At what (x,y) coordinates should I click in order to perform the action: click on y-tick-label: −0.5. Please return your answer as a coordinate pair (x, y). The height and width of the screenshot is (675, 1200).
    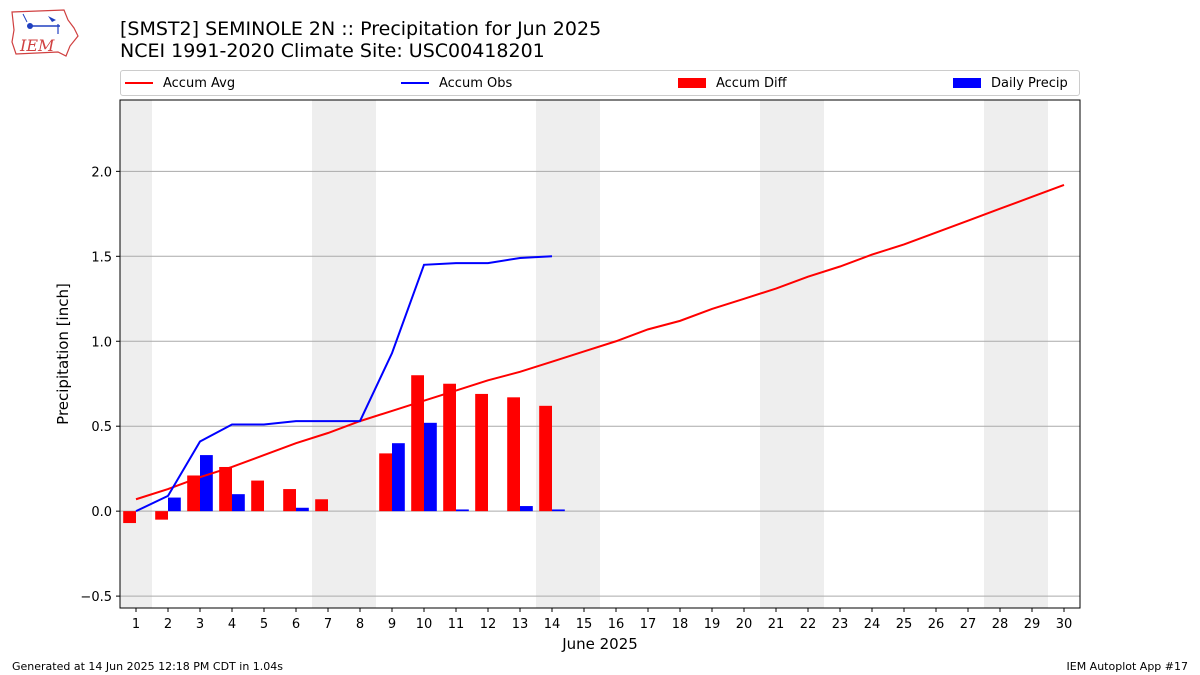
    Looking at the image, I should click on (96, 597).